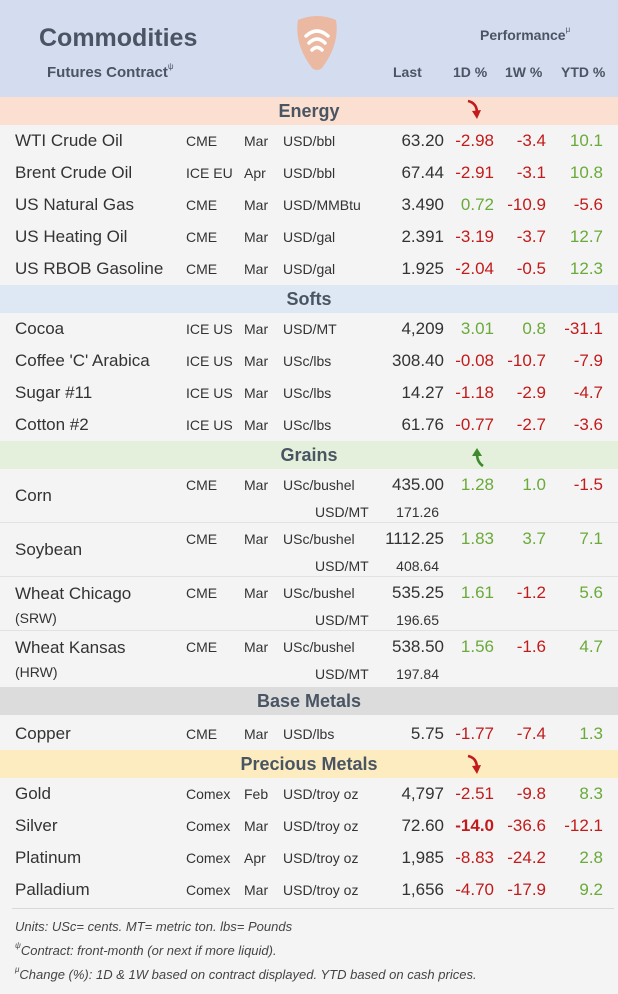  I want to click on change-1w: -24.2, so click(526, 857).